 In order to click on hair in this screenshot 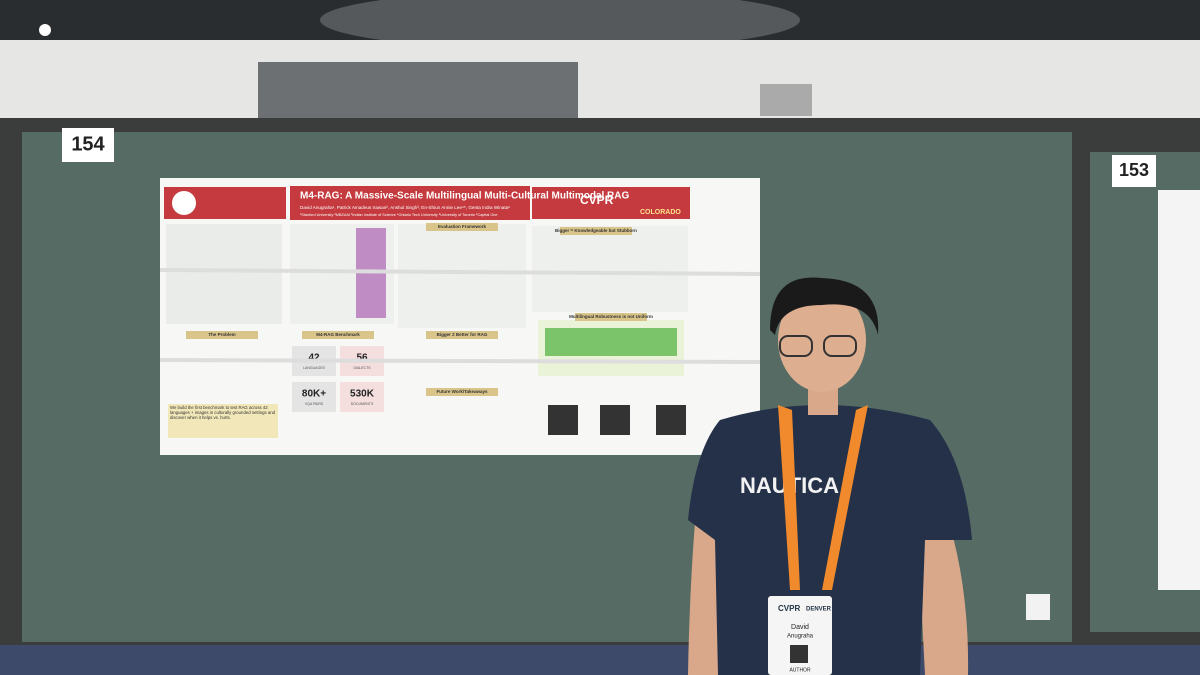, I will do `click(824, 306)`.